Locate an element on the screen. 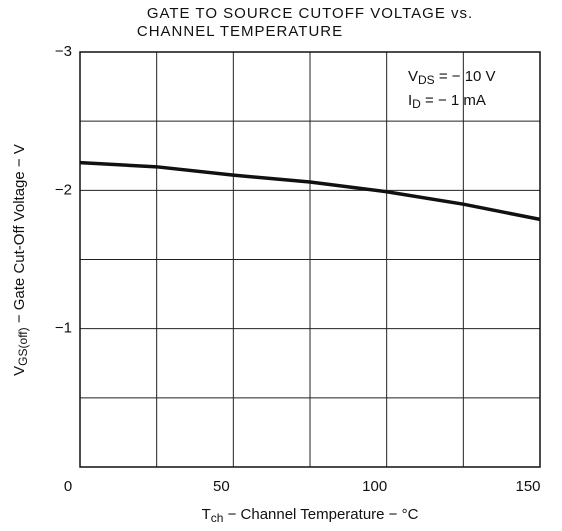 This screenshot has width=562, height=531. x-axis-label-part: ch is located at coordinates (217, 518).